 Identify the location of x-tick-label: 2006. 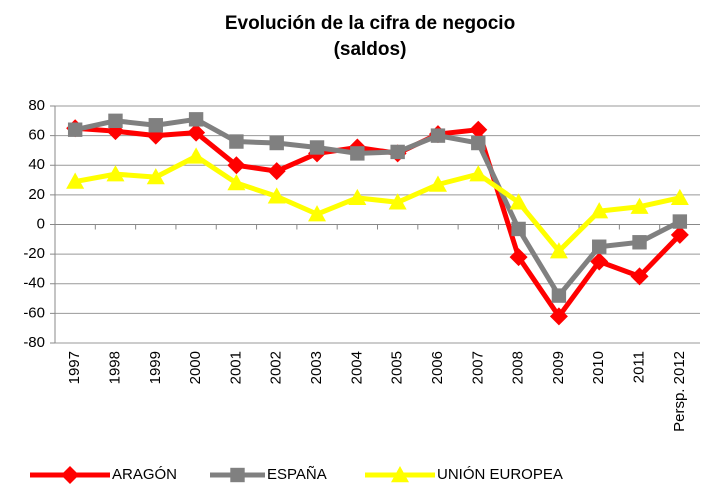
(437, 367).